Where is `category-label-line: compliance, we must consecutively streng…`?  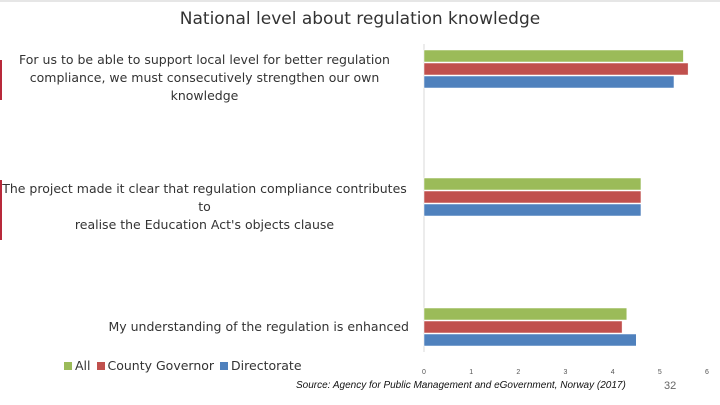
category-label-line: compliance, we must consecutively streng… is located at coordinates (204, 86).